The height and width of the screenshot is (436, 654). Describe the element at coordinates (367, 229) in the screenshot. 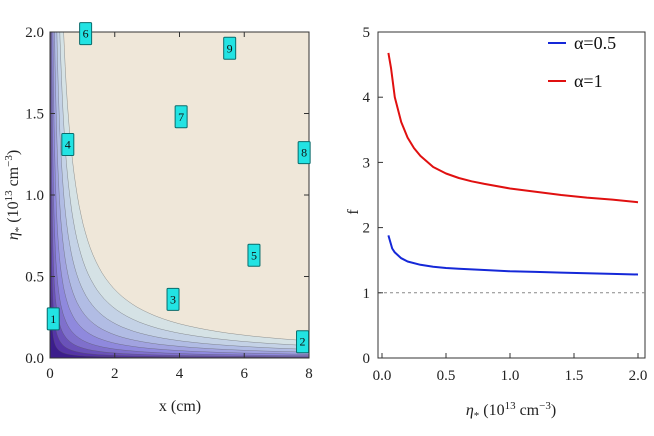

I see `line-y-tick-label: 2` at that location.